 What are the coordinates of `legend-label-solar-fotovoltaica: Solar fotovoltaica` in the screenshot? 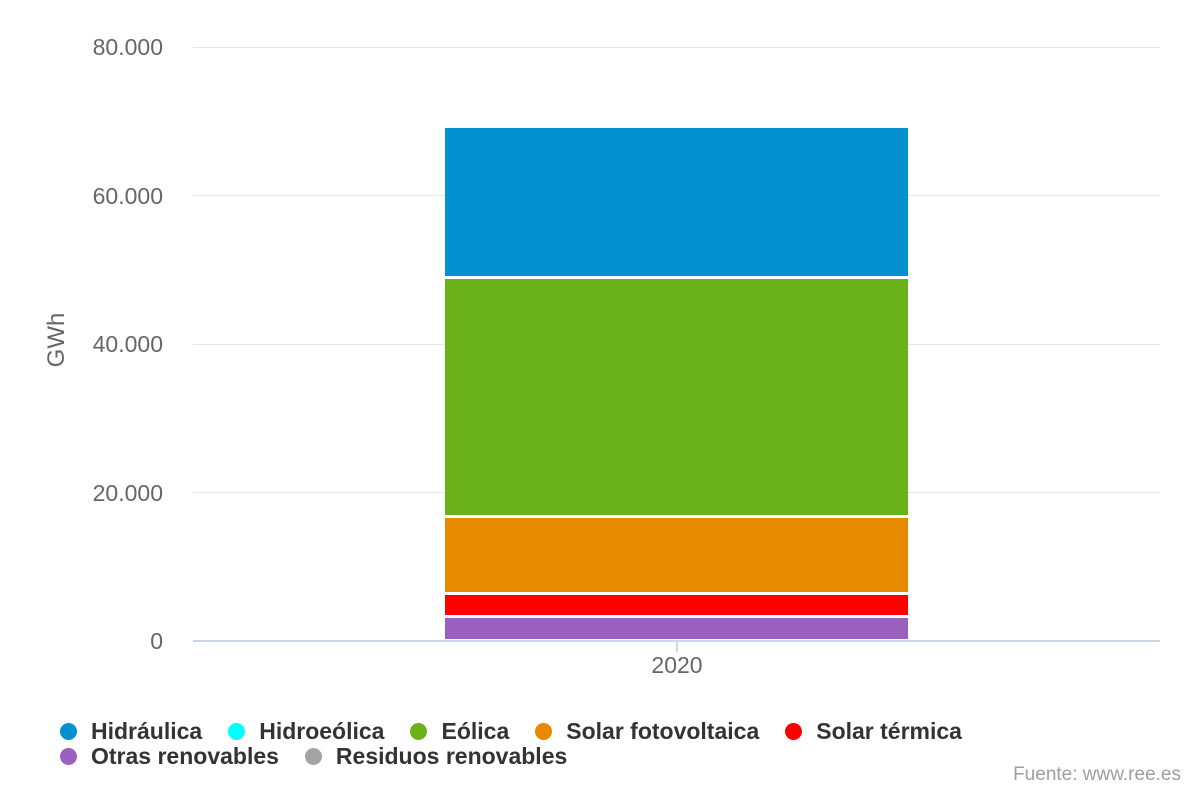 It's located at (663, 731).